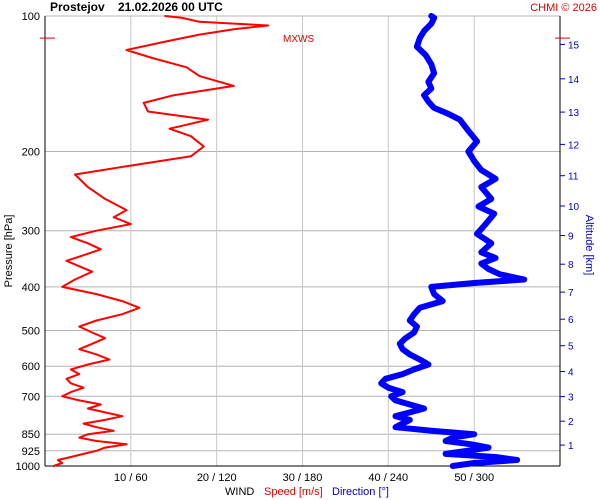  Describe the element at coordinates (571, 320) in the screenshot. I see `altitude-tick-label: 6` at that location.